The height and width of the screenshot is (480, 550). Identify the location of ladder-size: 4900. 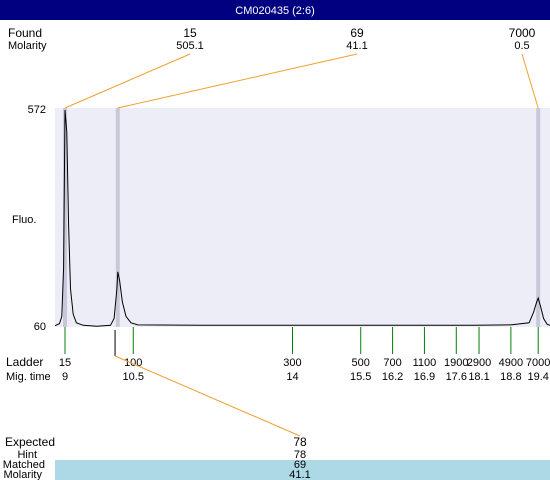
(511, 363).